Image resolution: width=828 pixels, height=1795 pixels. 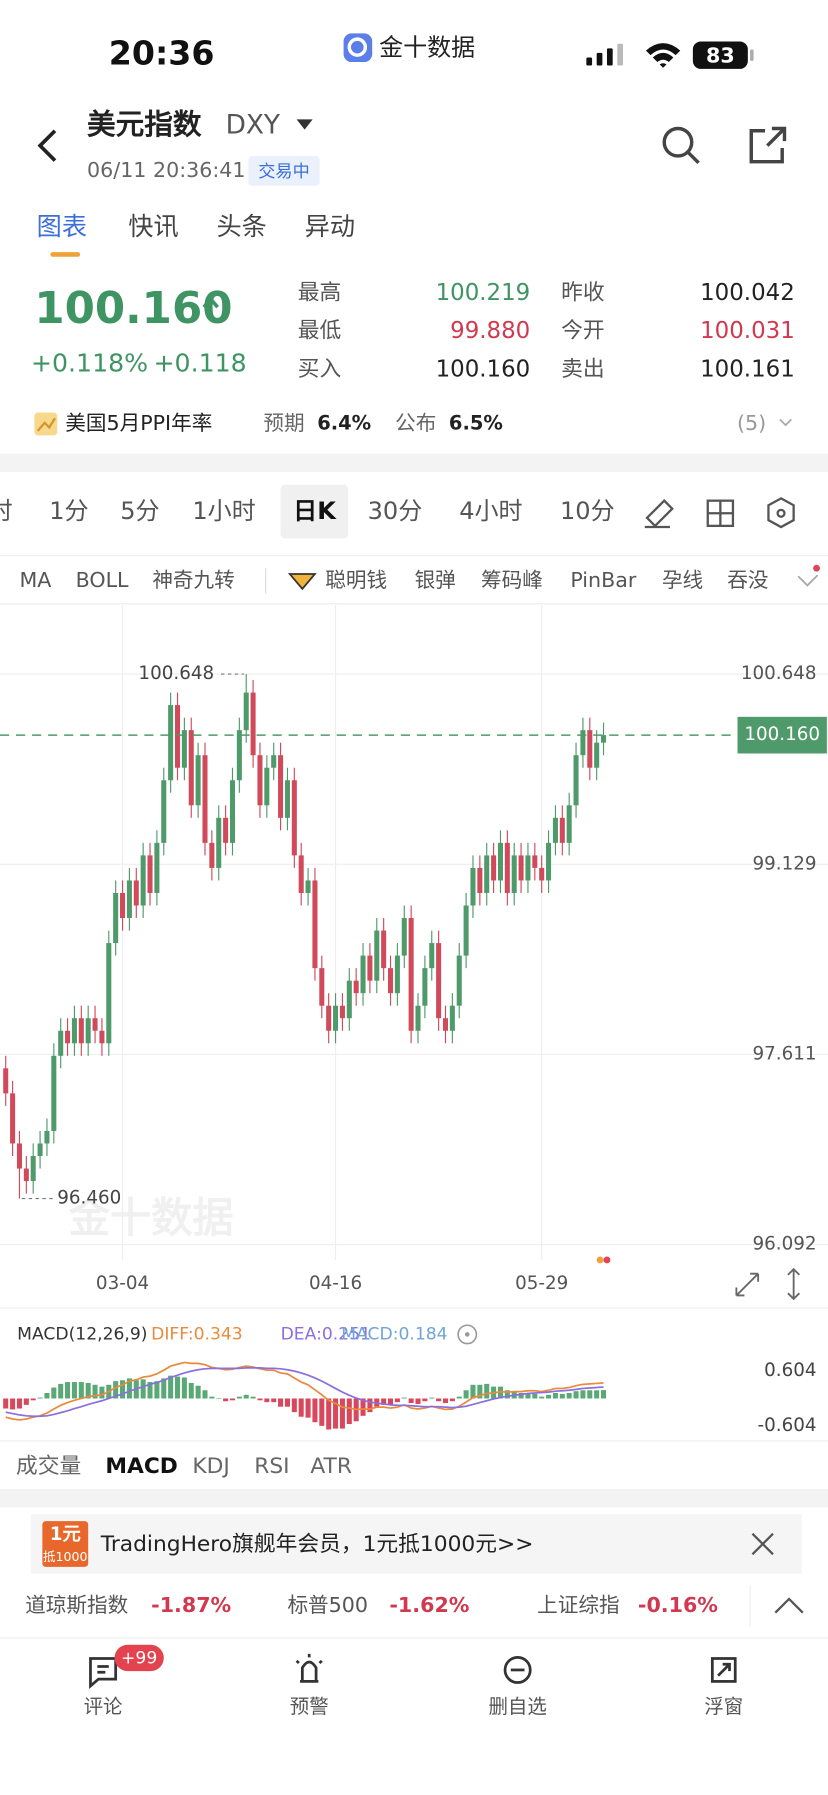 I want to click on tab: 图表, so click(x=62, y=226).